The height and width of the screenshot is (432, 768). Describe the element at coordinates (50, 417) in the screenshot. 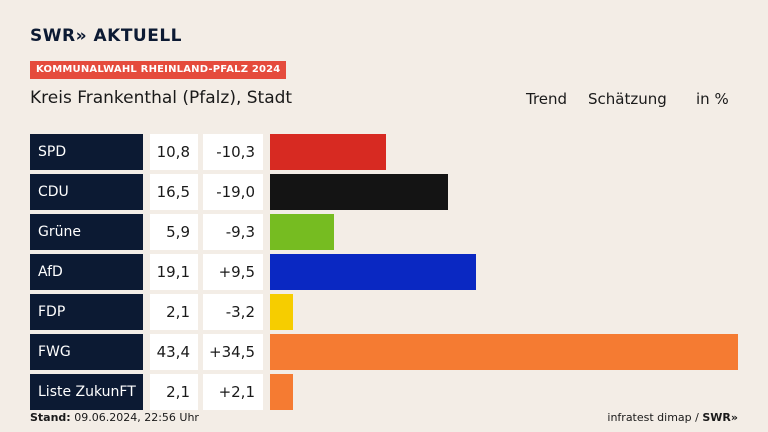

I see `stand-label: Stand:` at that location.